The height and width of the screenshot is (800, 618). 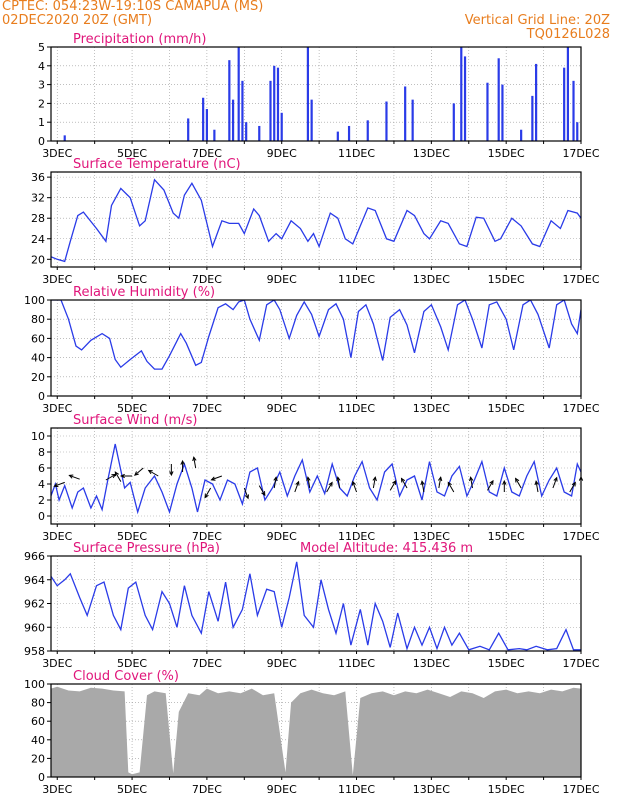 I want to click on rh-ytick-label: 40, so click(x=38, y=358).